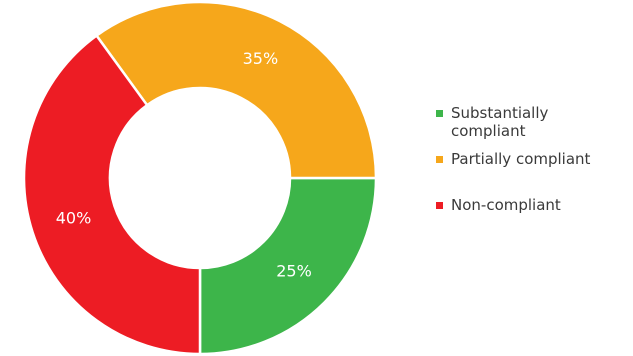 The image size is (633, 356). I want to click on legend-item-substantially-compliant: Substantially compliant, so click(528, 122).